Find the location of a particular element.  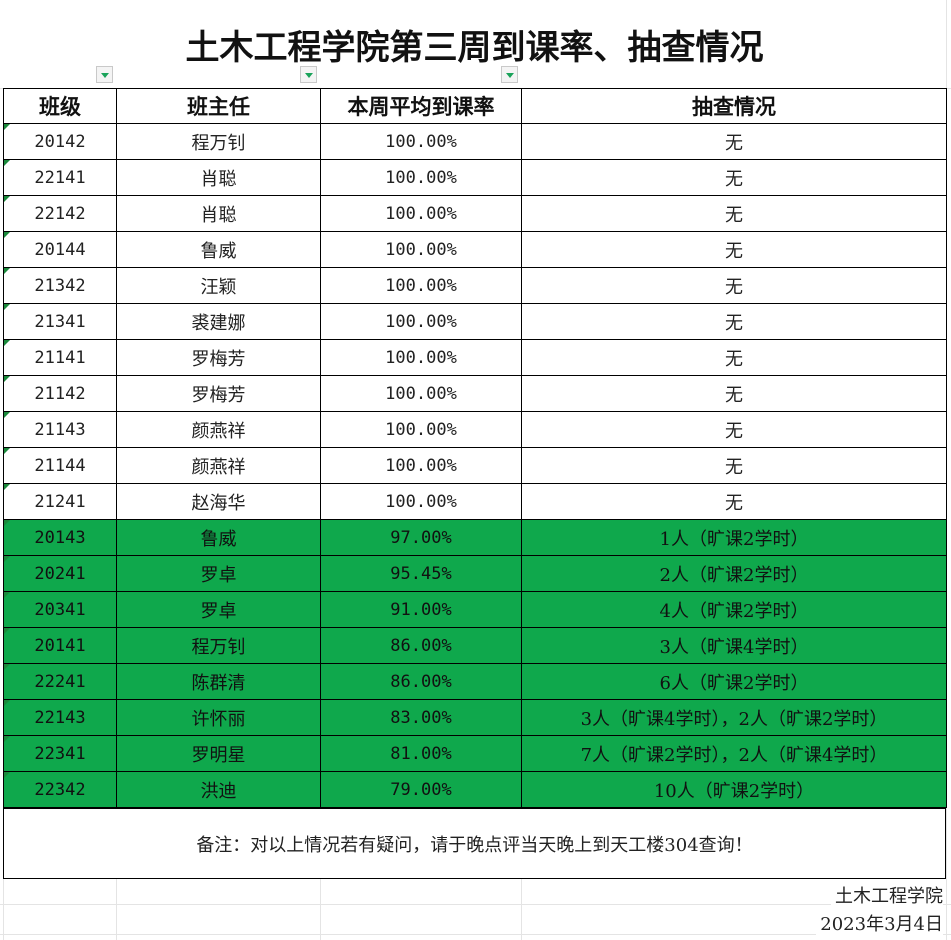

header-rate: 本周平均到课率 is located at coordinates (421, 106).